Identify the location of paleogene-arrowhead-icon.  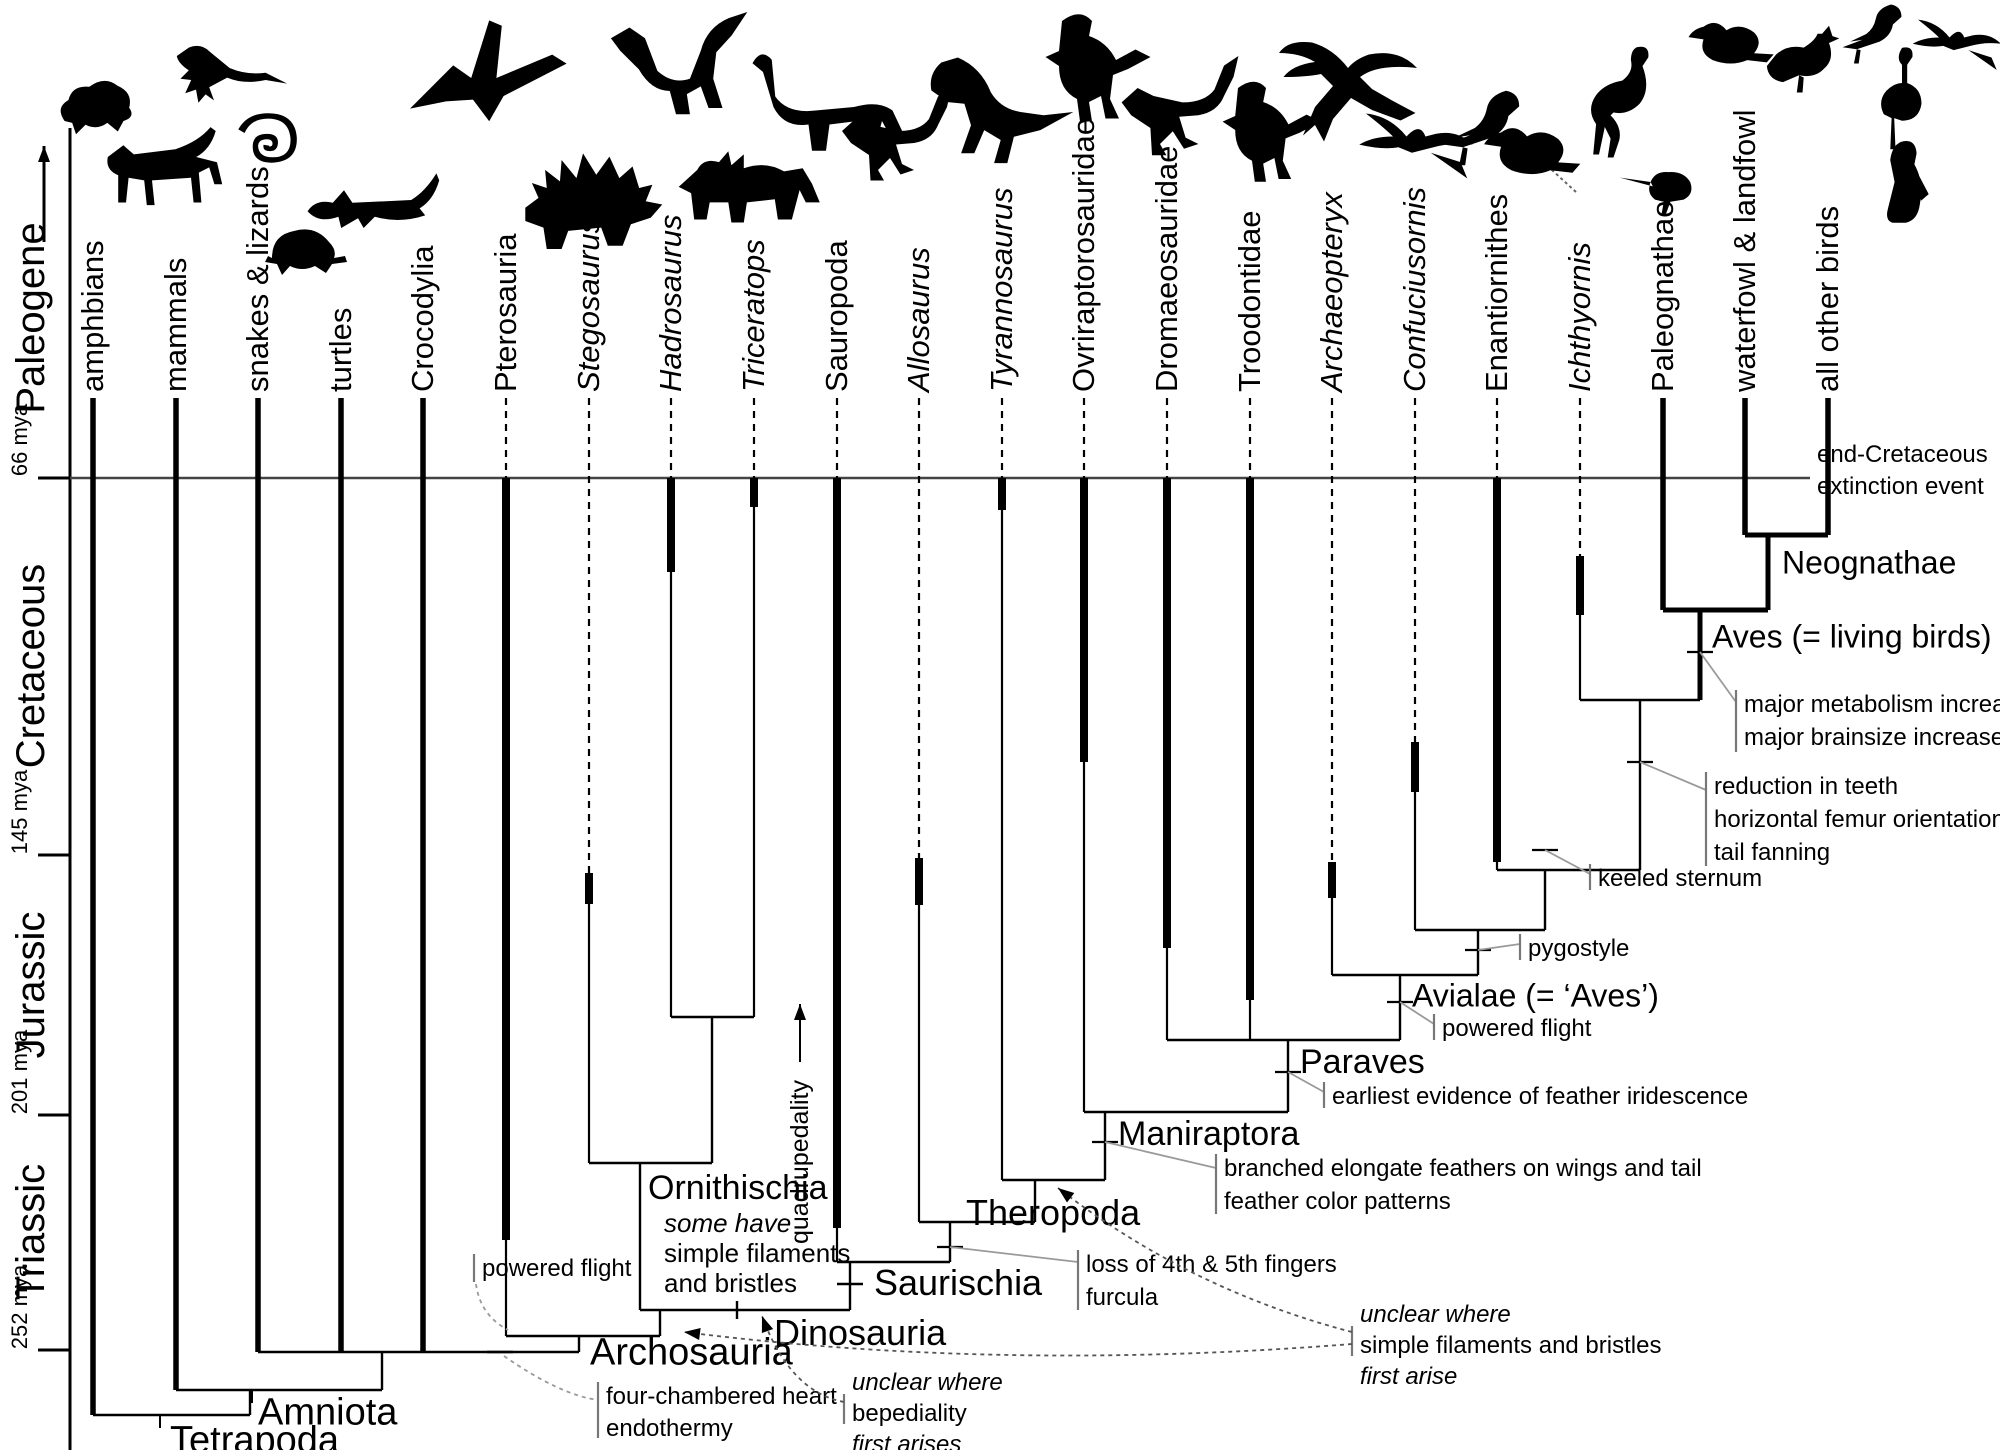
(44, 154).